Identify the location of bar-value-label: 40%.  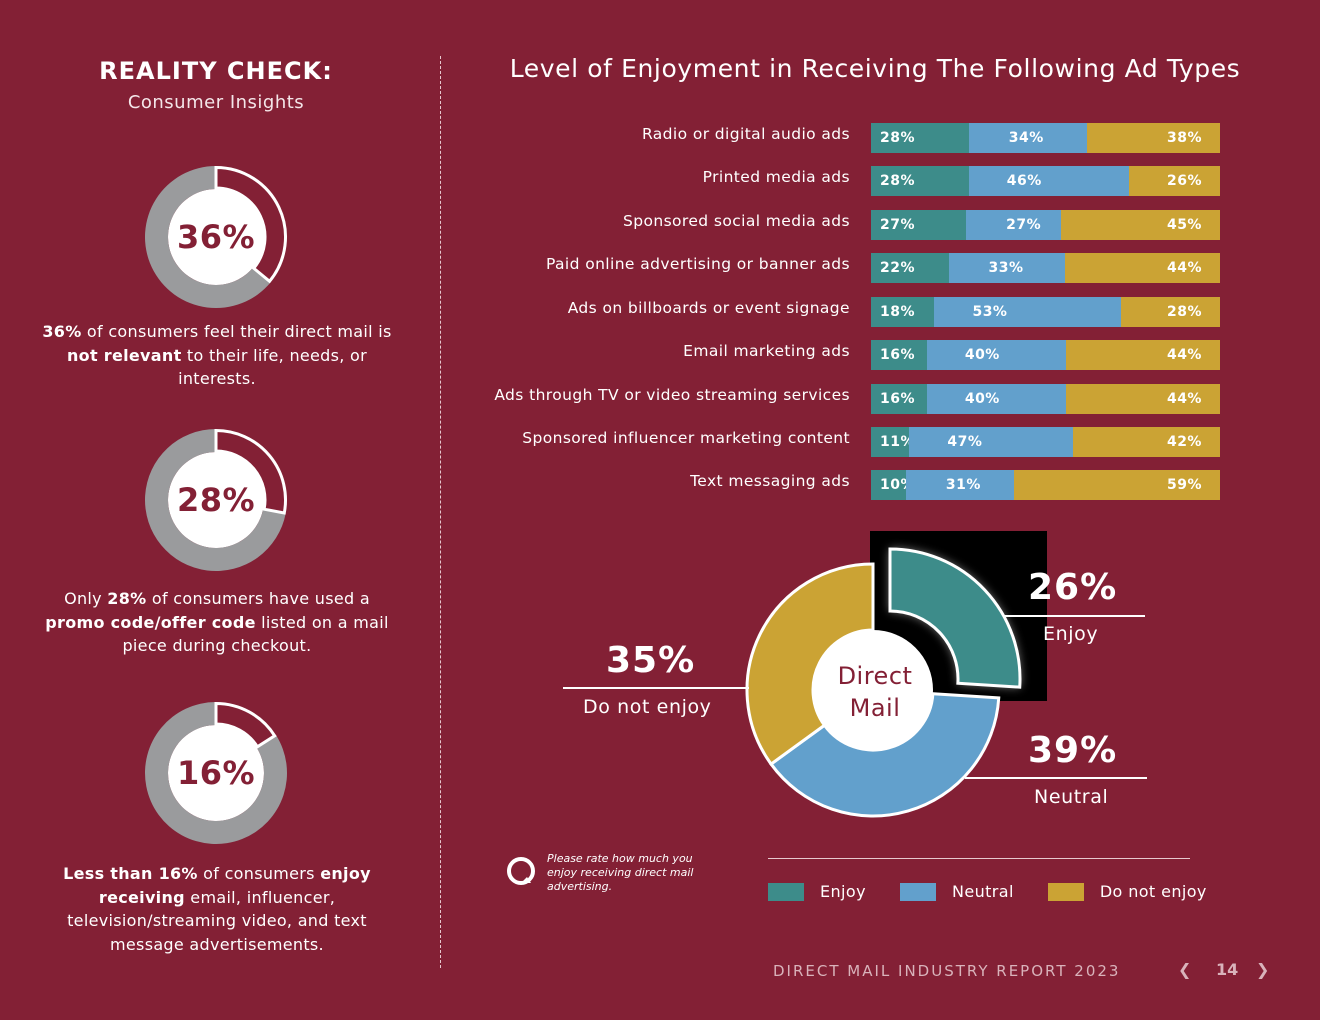
(982, 355).